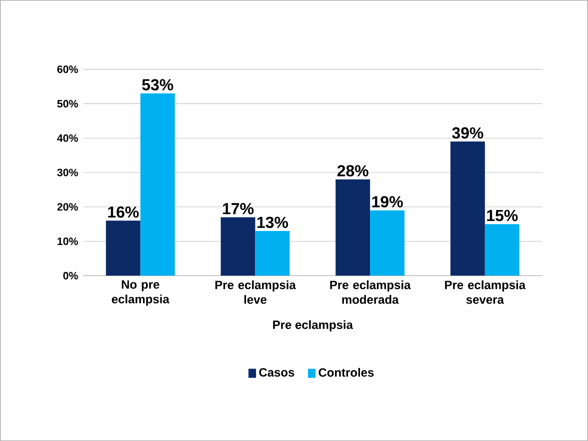 The height and width of the screenshot is (441, 588). I want to click on y-tick-label: 20%, so click(67, 207).